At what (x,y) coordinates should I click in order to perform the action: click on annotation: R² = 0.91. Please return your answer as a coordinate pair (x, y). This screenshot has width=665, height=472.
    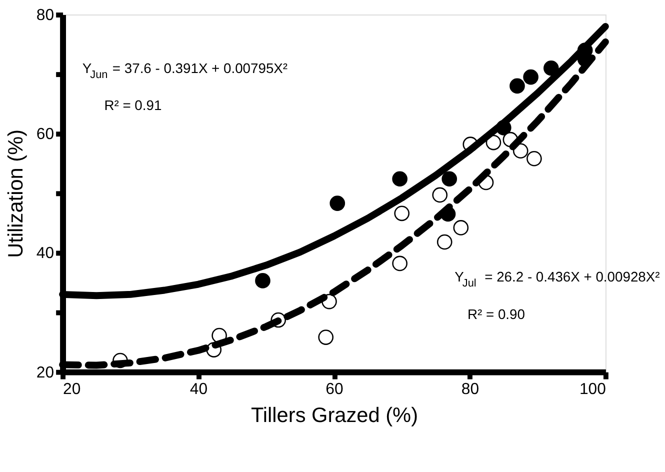
    Looking at the image, I should click on (133, 104).